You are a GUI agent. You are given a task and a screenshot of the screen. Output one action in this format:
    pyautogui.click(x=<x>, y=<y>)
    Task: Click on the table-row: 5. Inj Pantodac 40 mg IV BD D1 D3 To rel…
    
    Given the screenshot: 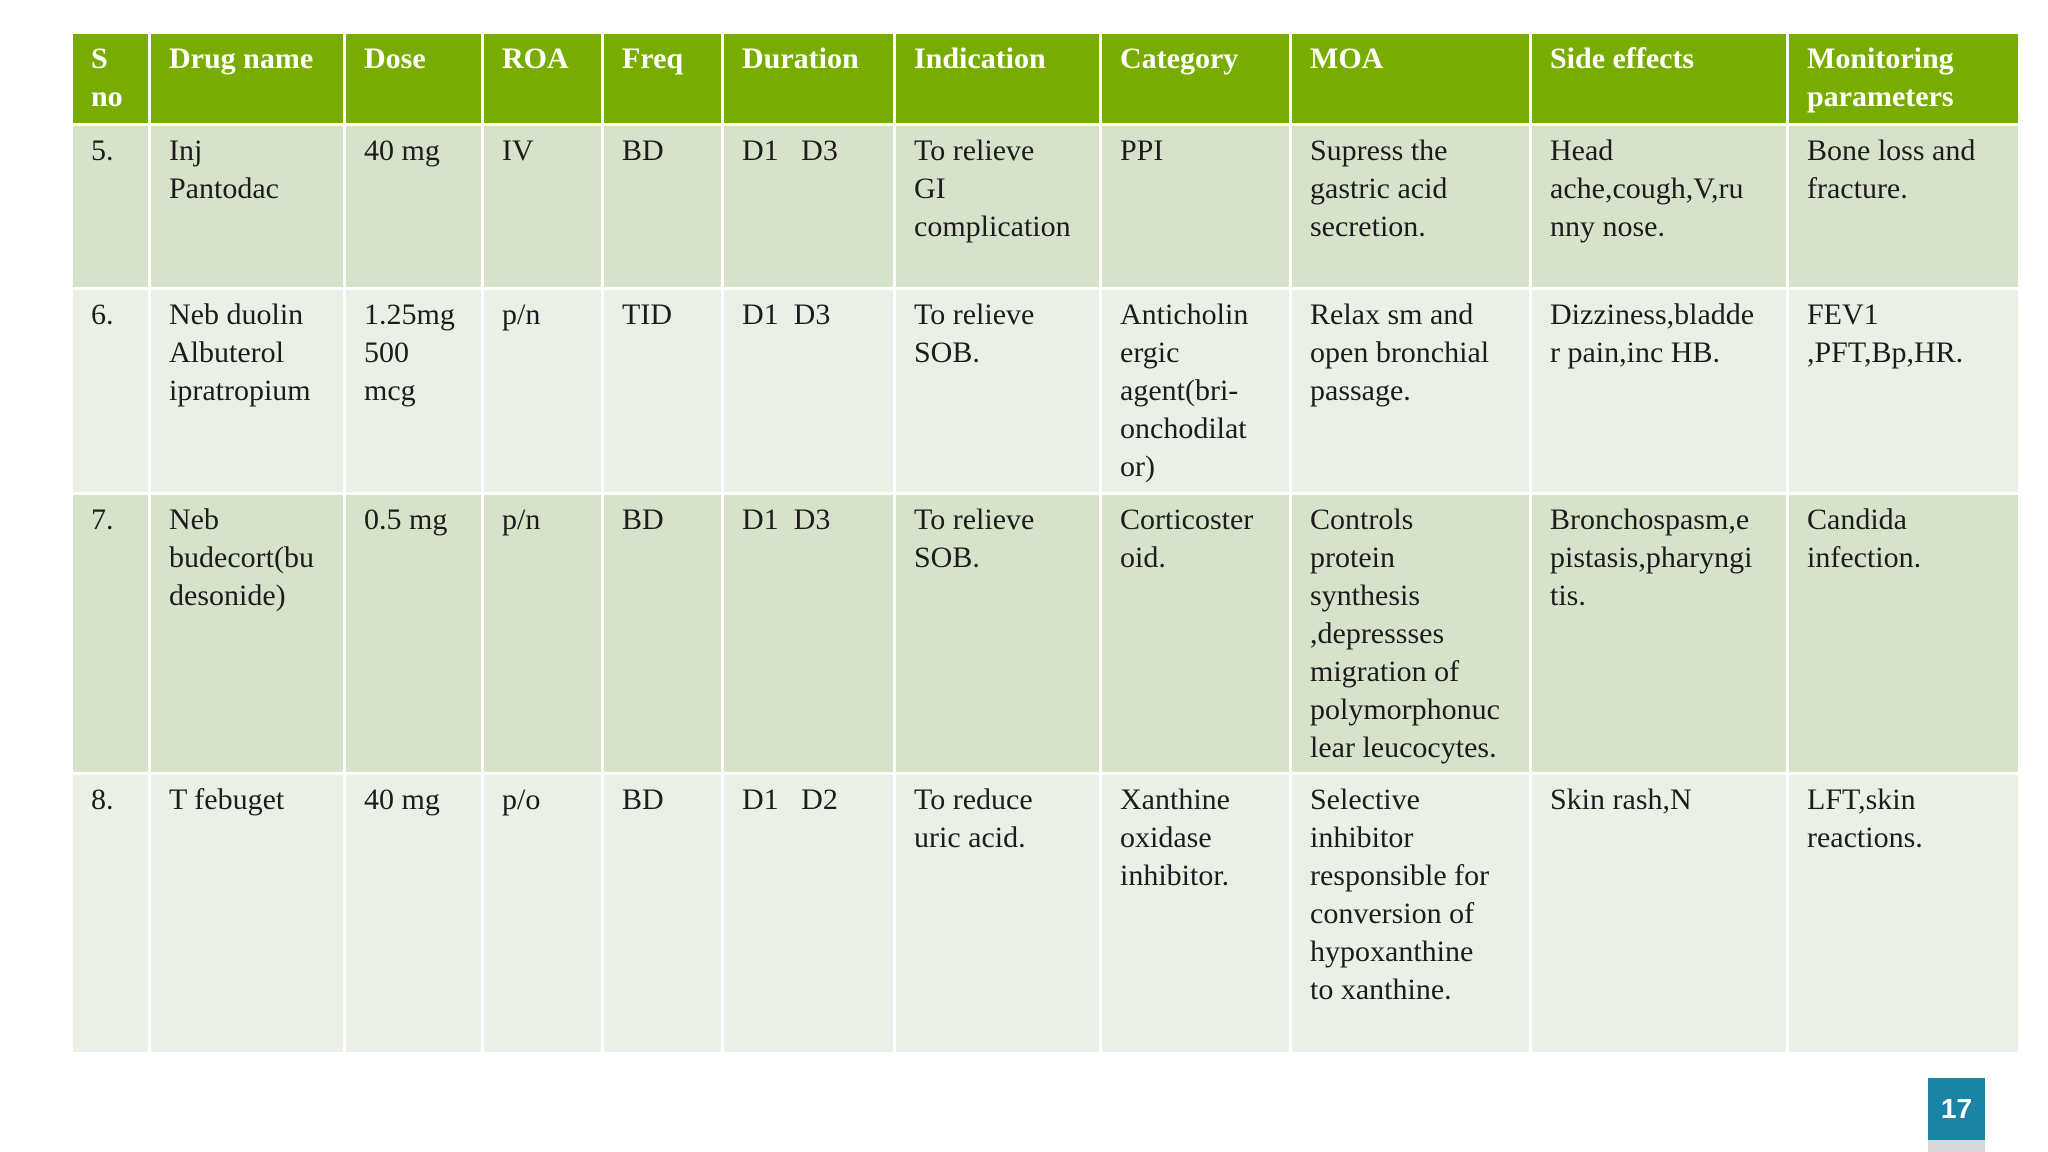 What is the action you would take?
    pyautogui.click(x=1045, y=206)
    